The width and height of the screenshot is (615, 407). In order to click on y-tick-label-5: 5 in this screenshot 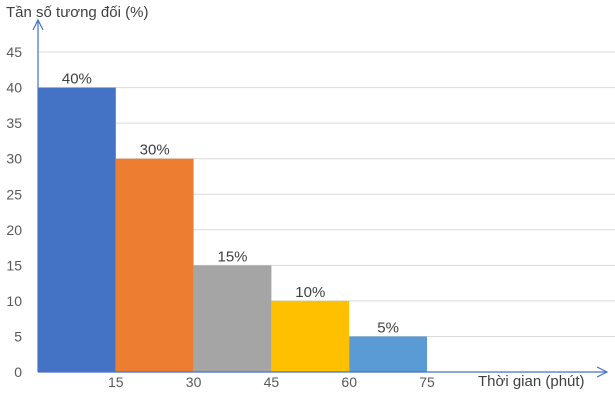, I will do `click(18, 336)`.